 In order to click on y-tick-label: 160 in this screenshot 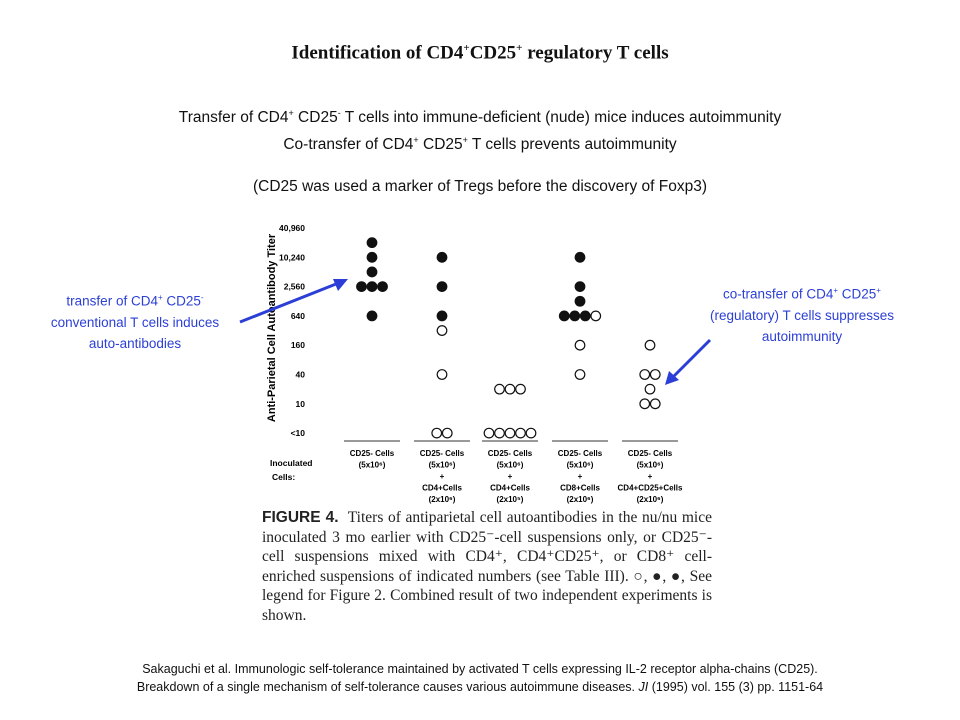, I will do `click(298, 345)`.